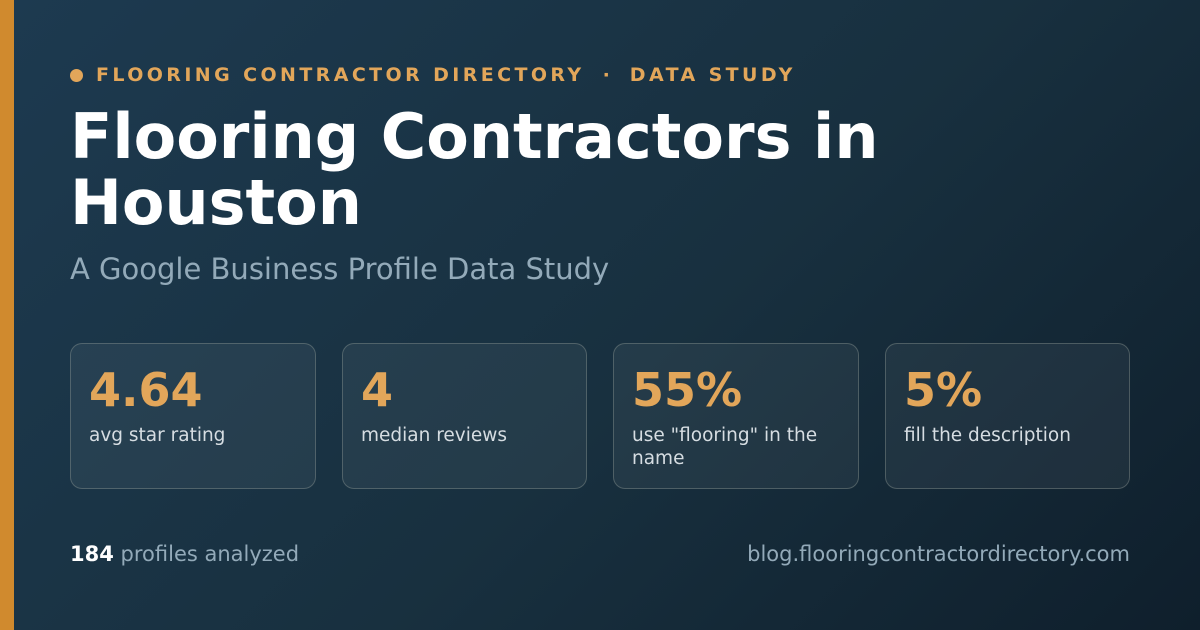  What do you see at coordinates (712, 75) in the screenshot?
I see `eyebrow-type-label: DATA STUDY` at bounding box center [712, 75].